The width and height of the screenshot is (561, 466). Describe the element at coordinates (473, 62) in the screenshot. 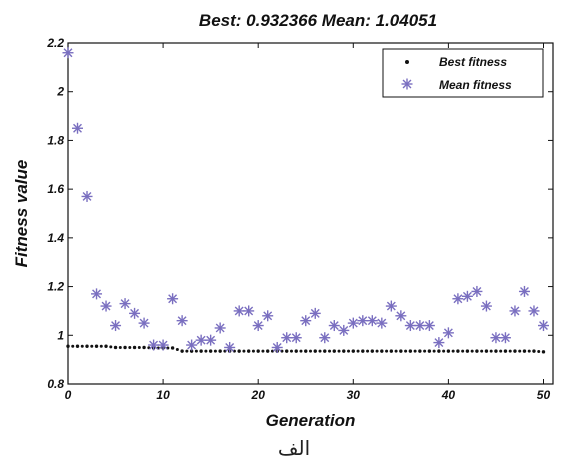

I see `legend-best-label: Best fitness` at that location.